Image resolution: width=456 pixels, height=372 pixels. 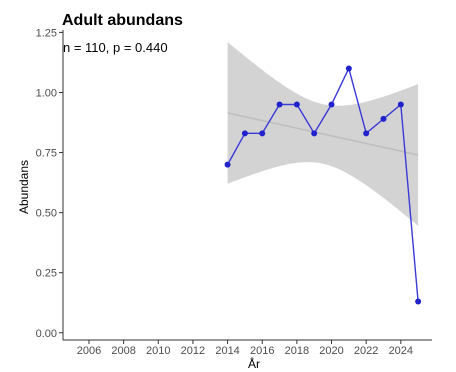 What do you see at coordinates (401, 351) in the screenshot?
I see `x-tick-label: 2024` at bounding box center [401, 351].